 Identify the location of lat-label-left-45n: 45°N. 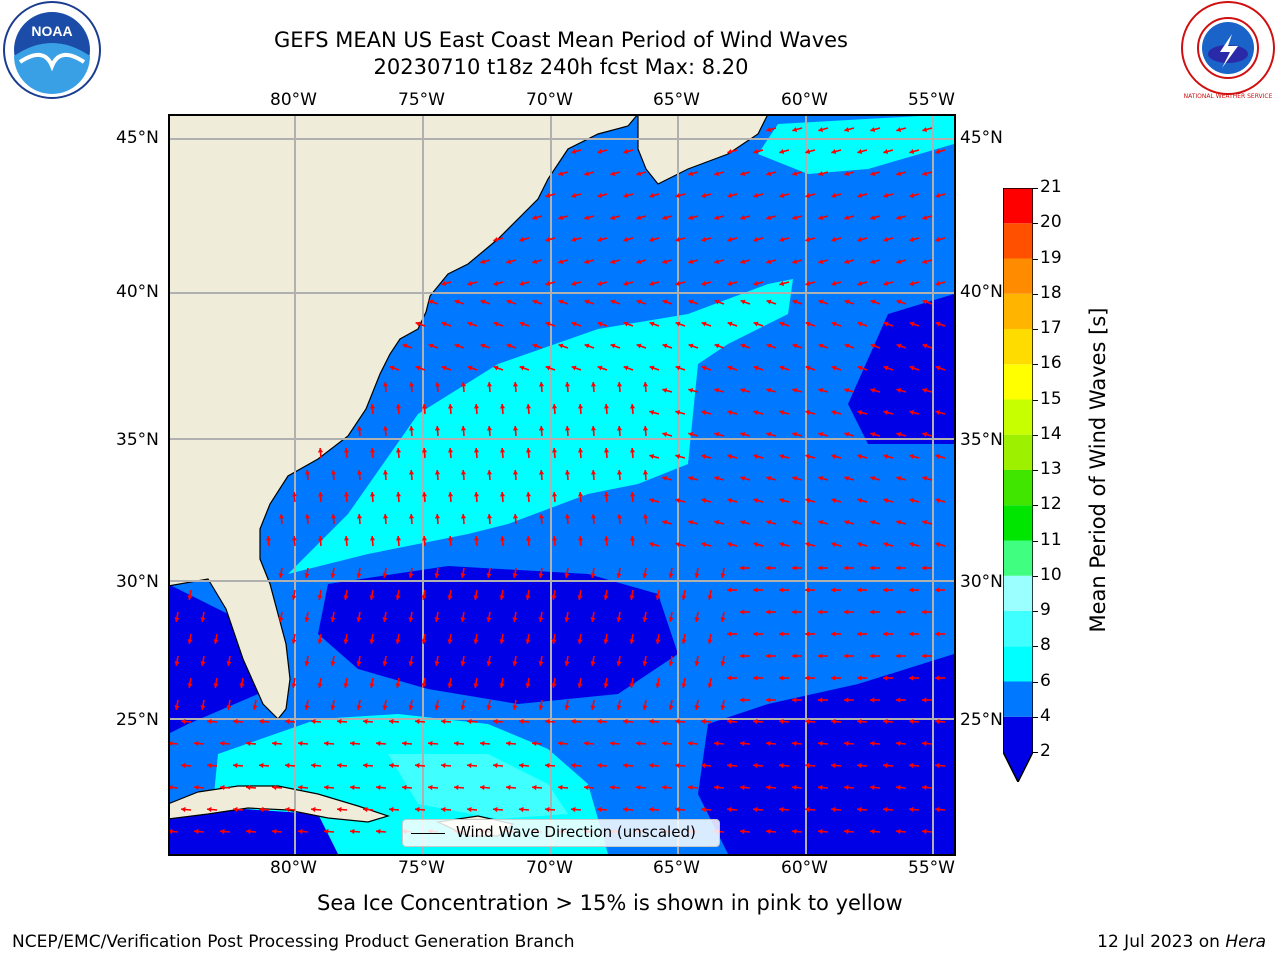
(137, 138).